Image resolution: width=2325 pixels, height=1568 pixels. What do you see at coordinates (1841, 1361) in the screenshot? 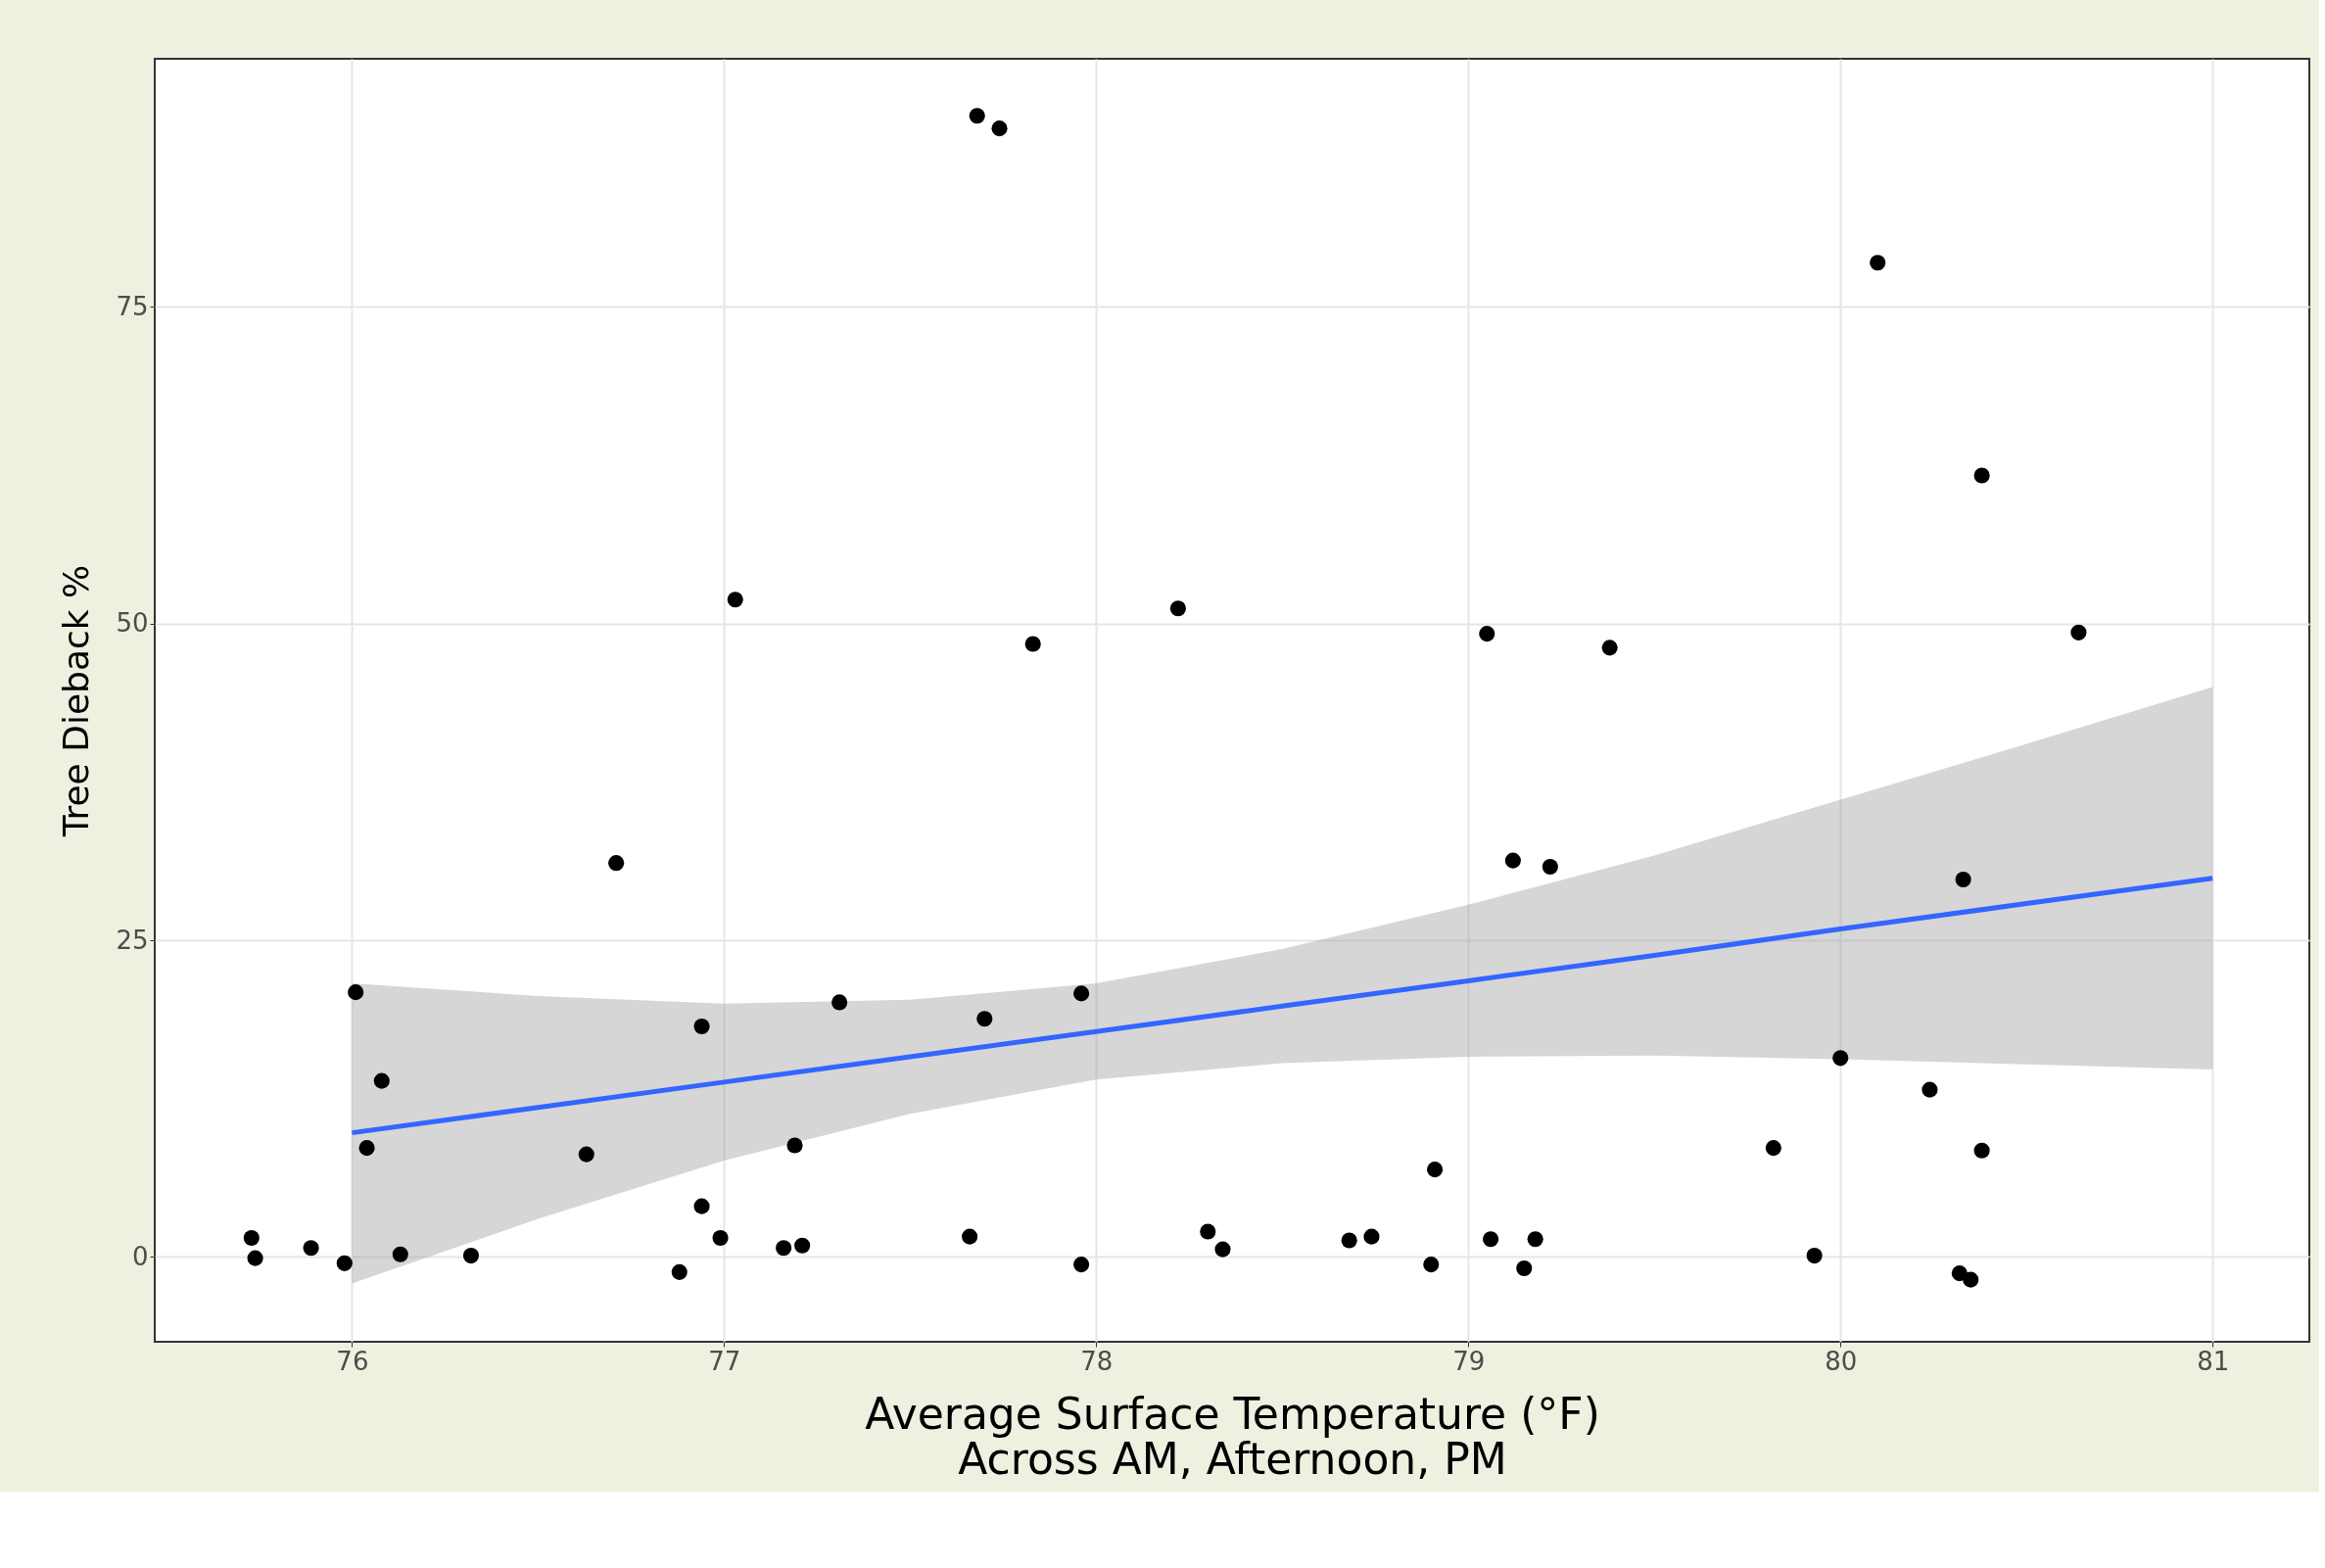
I see `x-tick-label: 80` at bounding box center [1841, 1361].